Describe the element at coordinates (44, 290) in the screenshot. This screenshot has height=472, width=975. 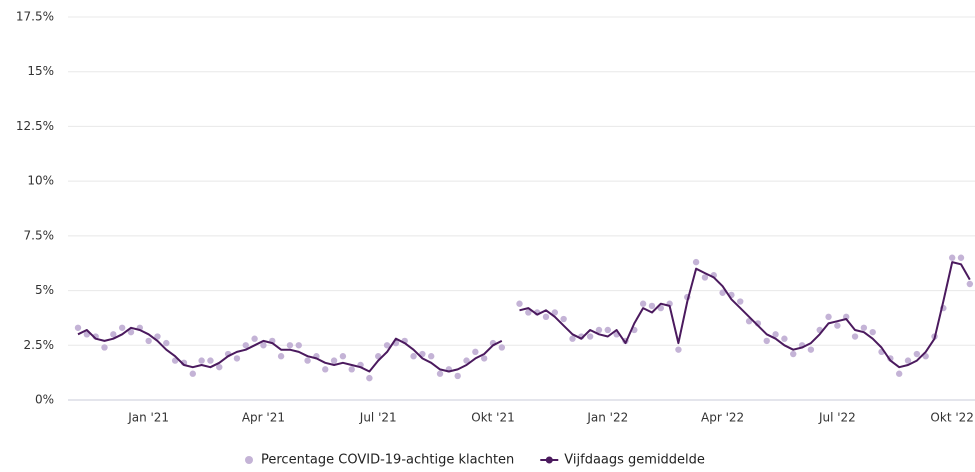
I see `y-tick-label: 5%` at that location.